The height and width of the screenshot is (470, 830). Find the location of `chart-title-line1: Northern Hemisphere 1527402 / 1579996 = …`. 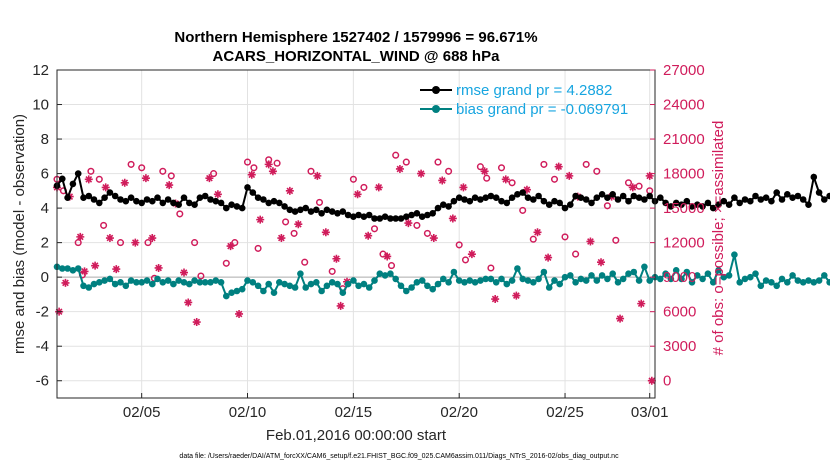

chart-title-line1: Northern Hemisphere 1527402 / 1579996 = … is located at coordinates (355, 37).